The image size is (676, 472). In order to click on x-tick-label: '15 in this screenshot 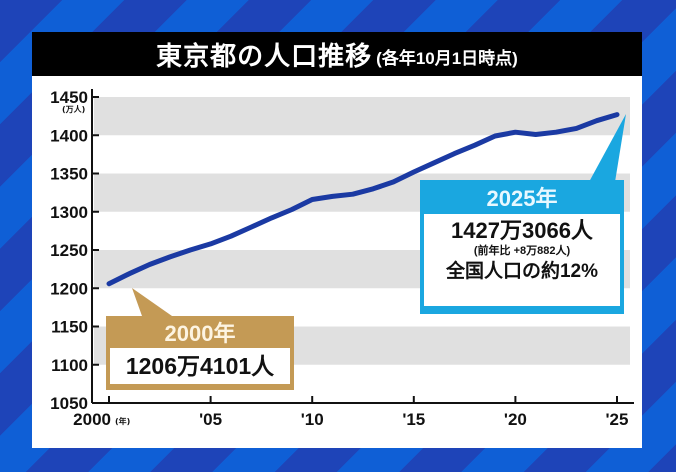, I will do `click(413, 419)`.